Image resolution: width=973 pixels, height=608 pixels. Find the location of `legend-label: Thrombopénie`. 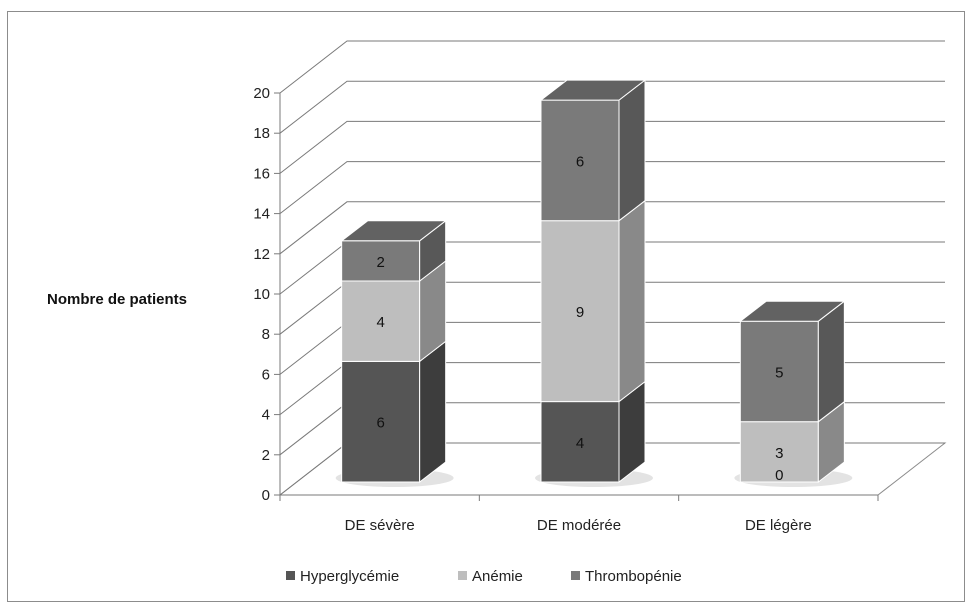

legend-label: Thrombopénie is located at coordinates (633, 576).